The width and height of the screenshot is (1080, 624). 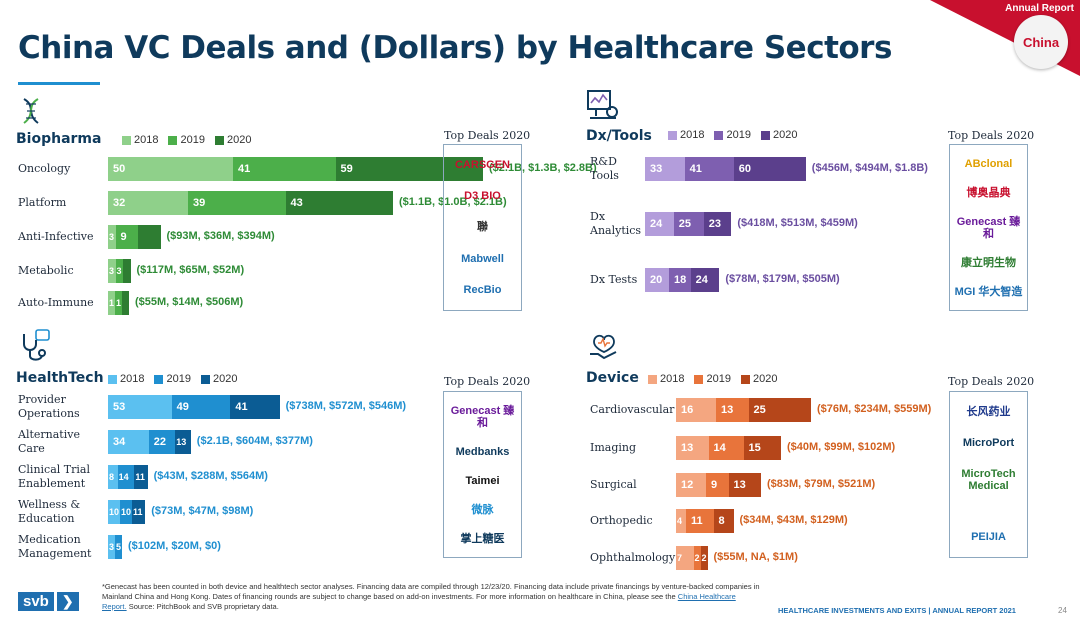 I want to click on bar-segment-2020, so click(x=149, y=237).